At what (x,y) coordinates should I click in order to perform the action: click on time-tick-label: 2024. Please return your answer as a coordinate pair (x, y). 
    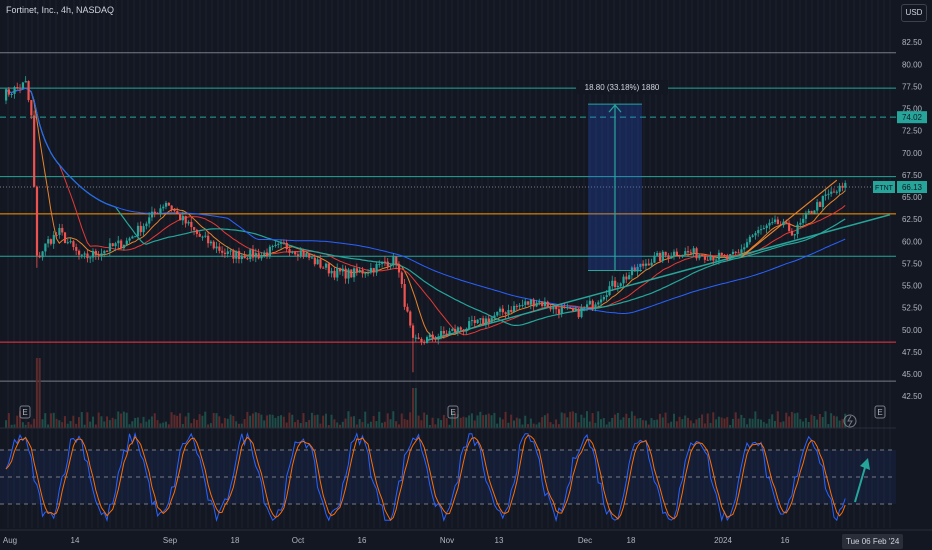
    Looking at the image, I should click on (723, 540).